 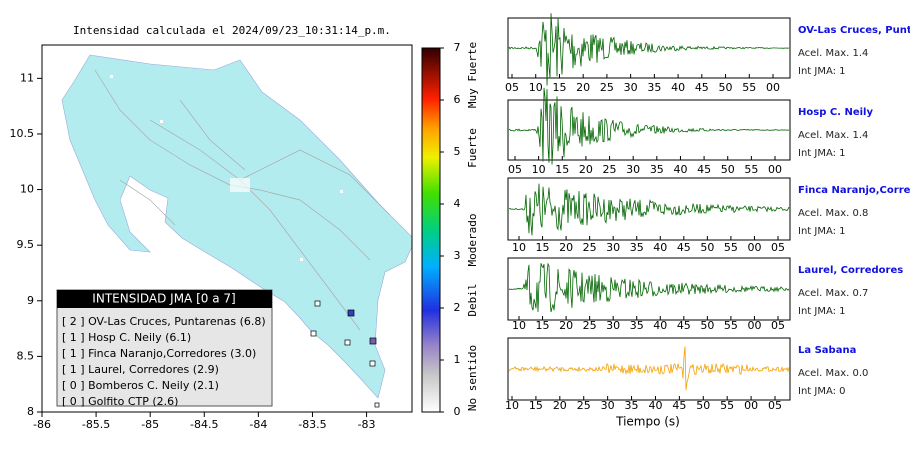 I want to click on legend-entry: [ 1 ] Finca Naranjo,Corredores (3.0), so click(x=159, y=353).